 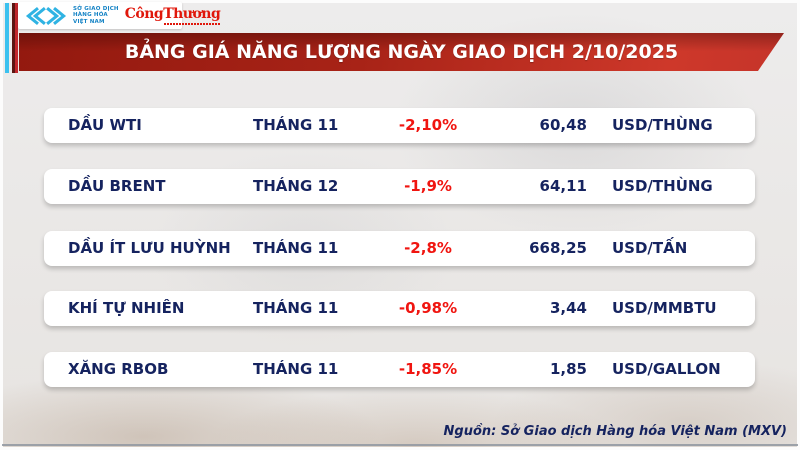 What do you see at coordinates (296, 186) in the screenshot?
I see `contract-month: THÁNG 12` at bounding box center [296, 186].